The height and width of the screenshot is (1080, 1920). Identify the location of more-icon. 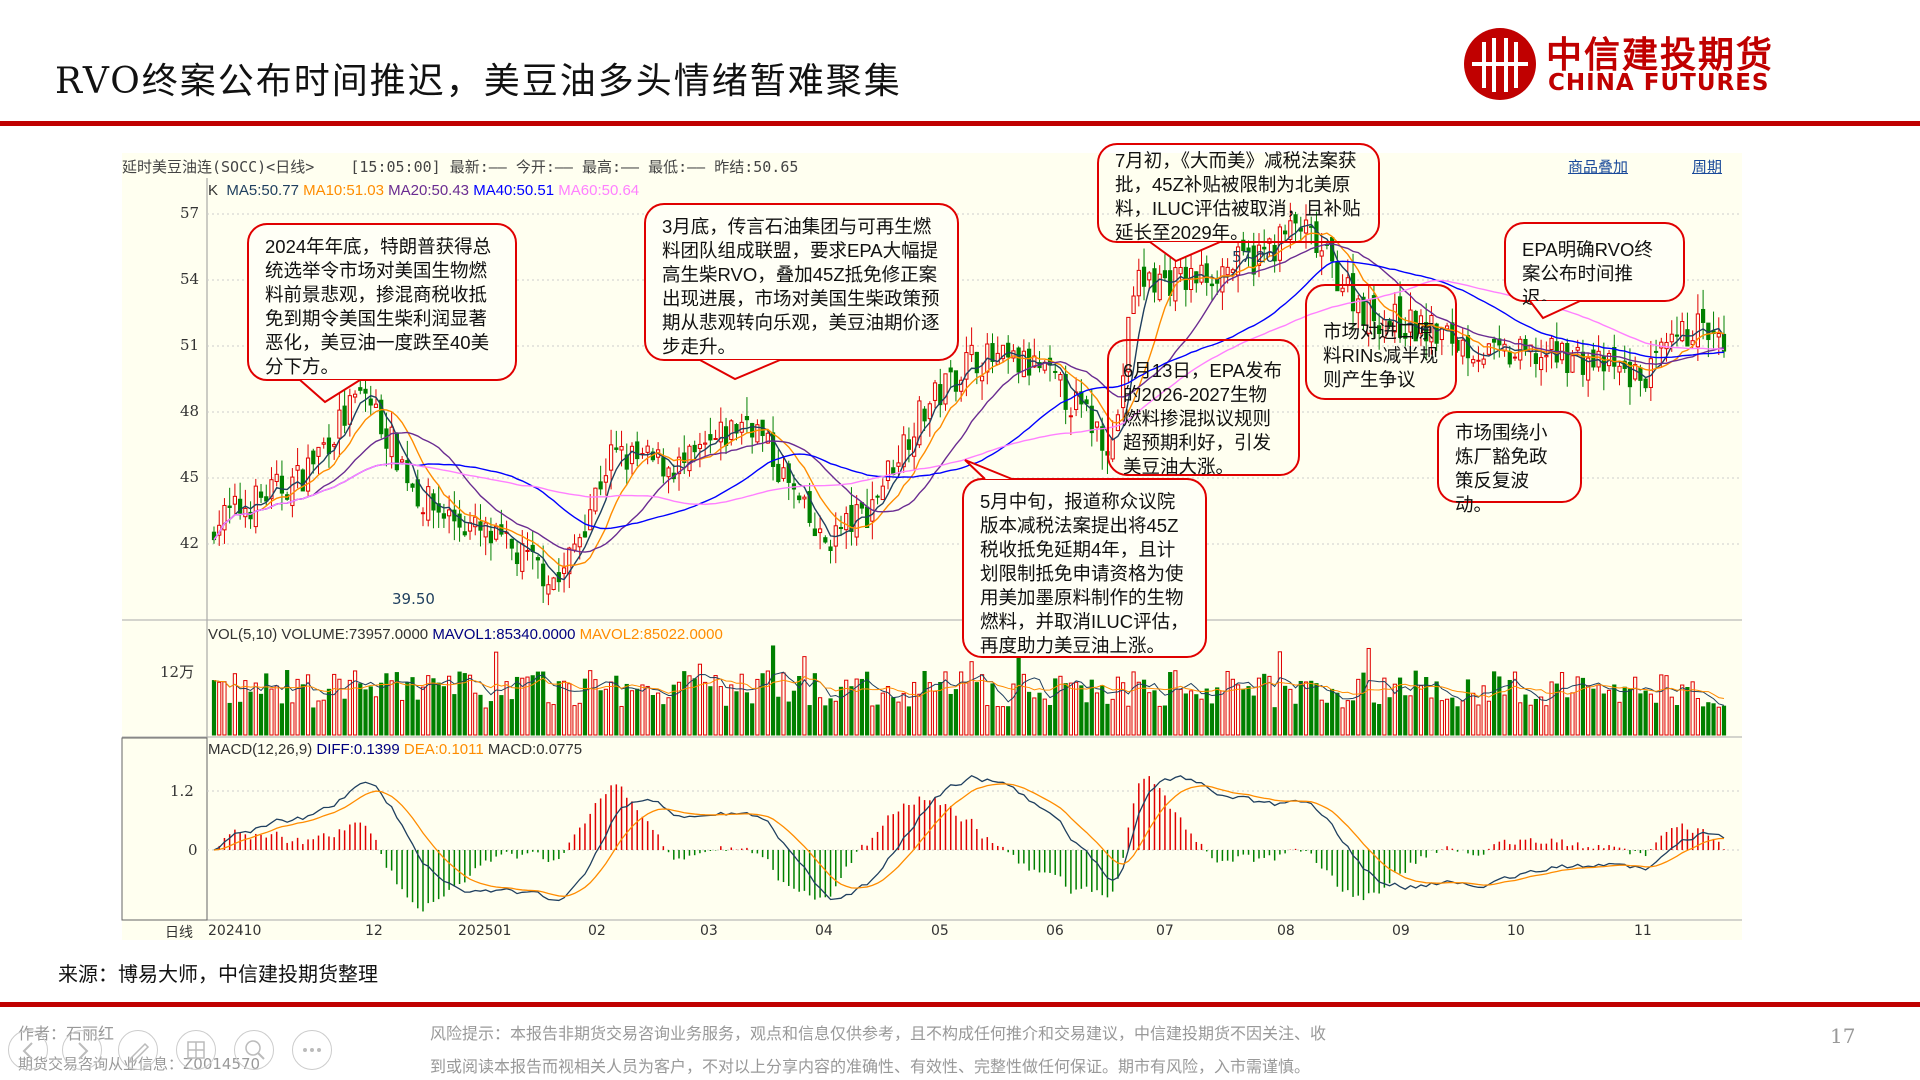
(312, 1050).